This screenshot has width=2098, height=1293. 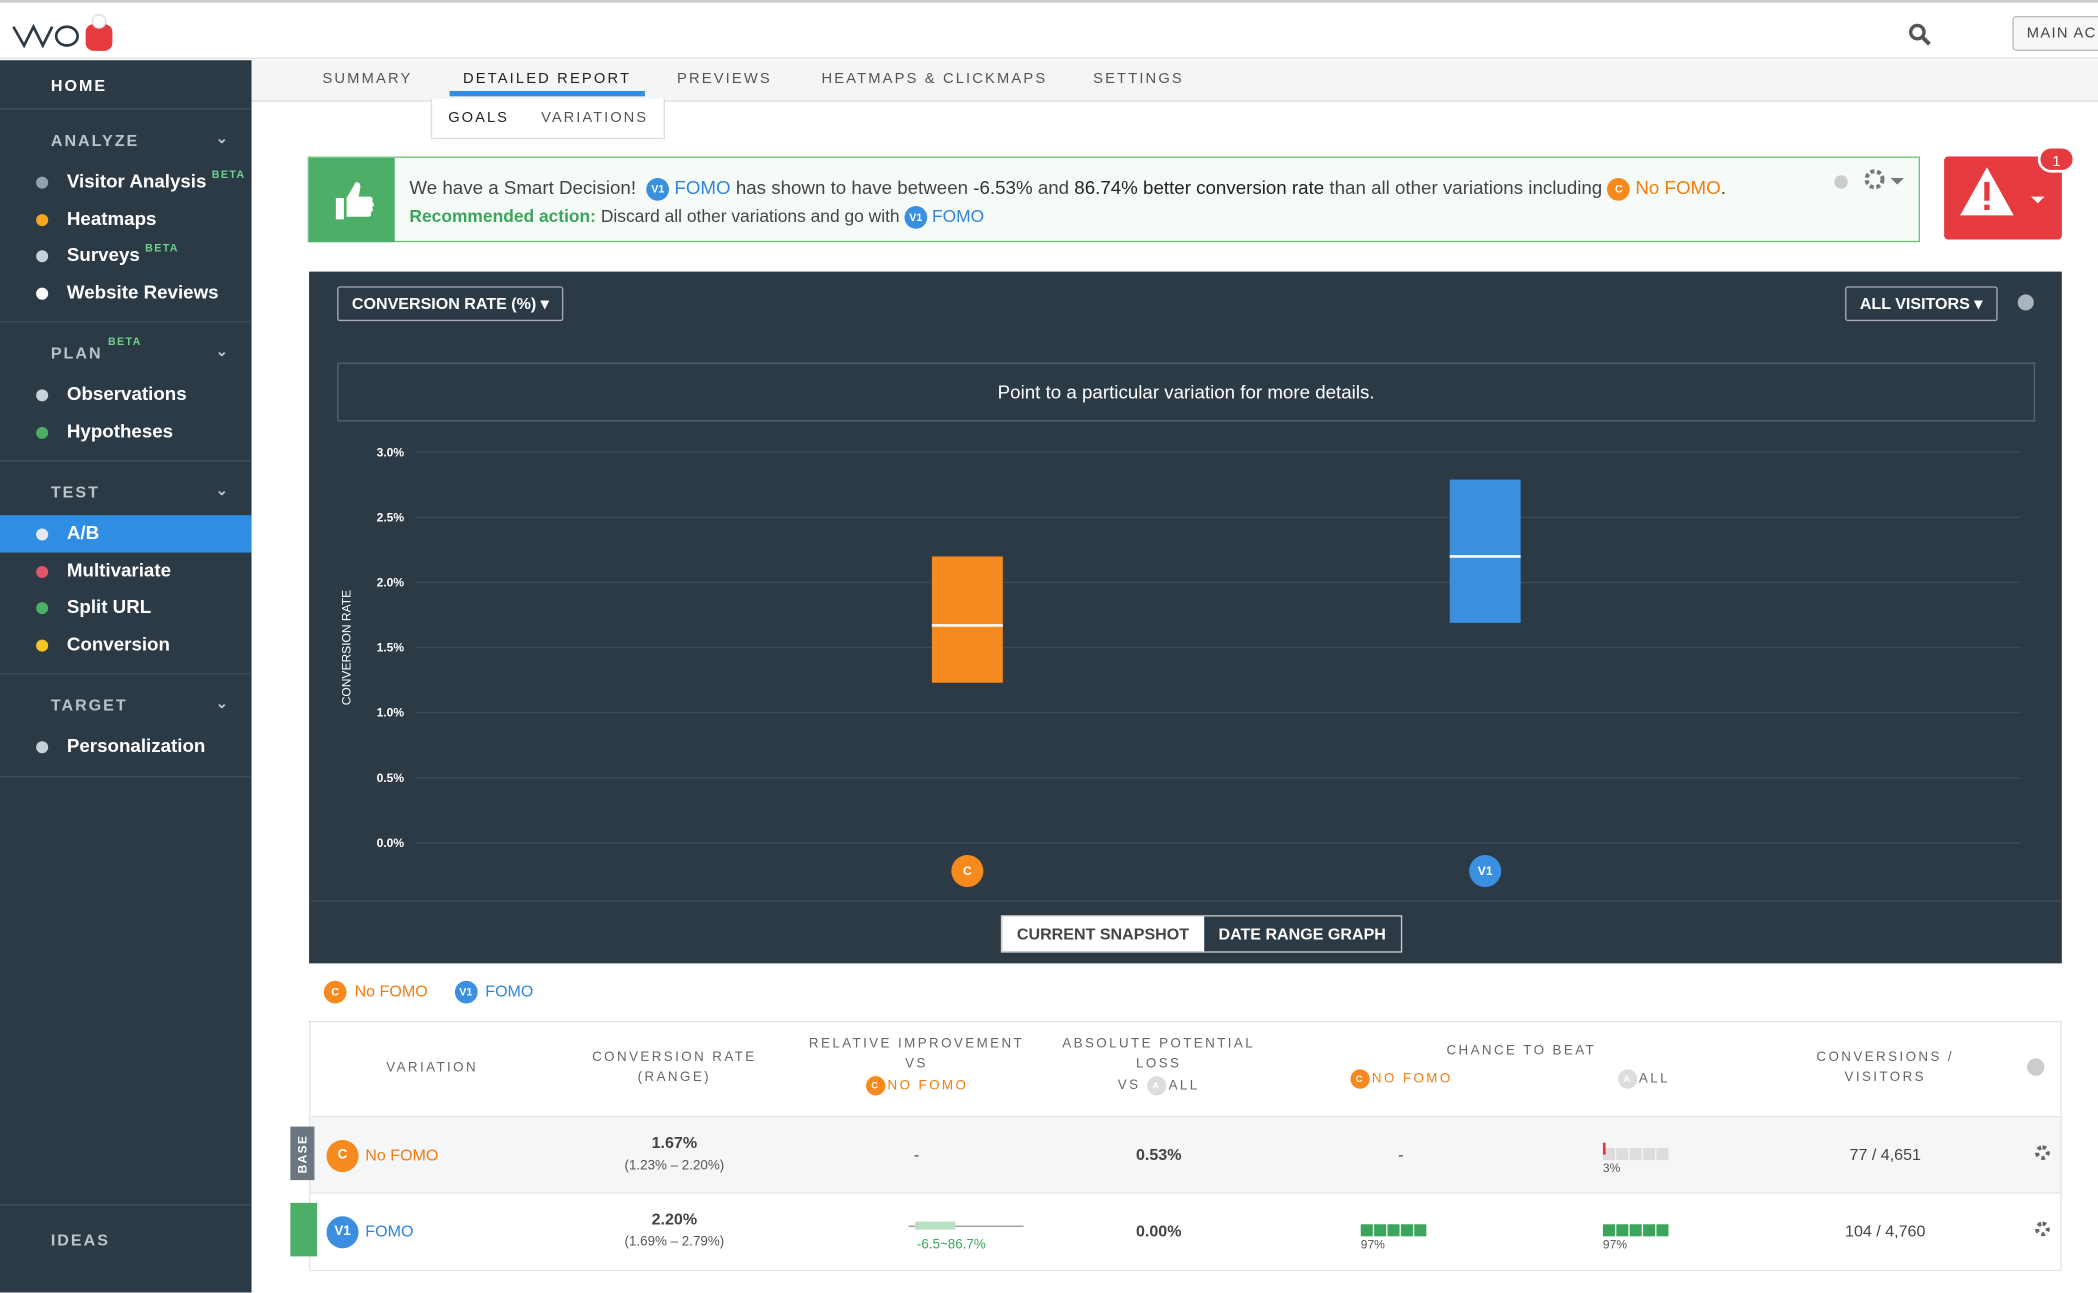 I want to click on nav-label: Personalization, so click(x=136, y=745).